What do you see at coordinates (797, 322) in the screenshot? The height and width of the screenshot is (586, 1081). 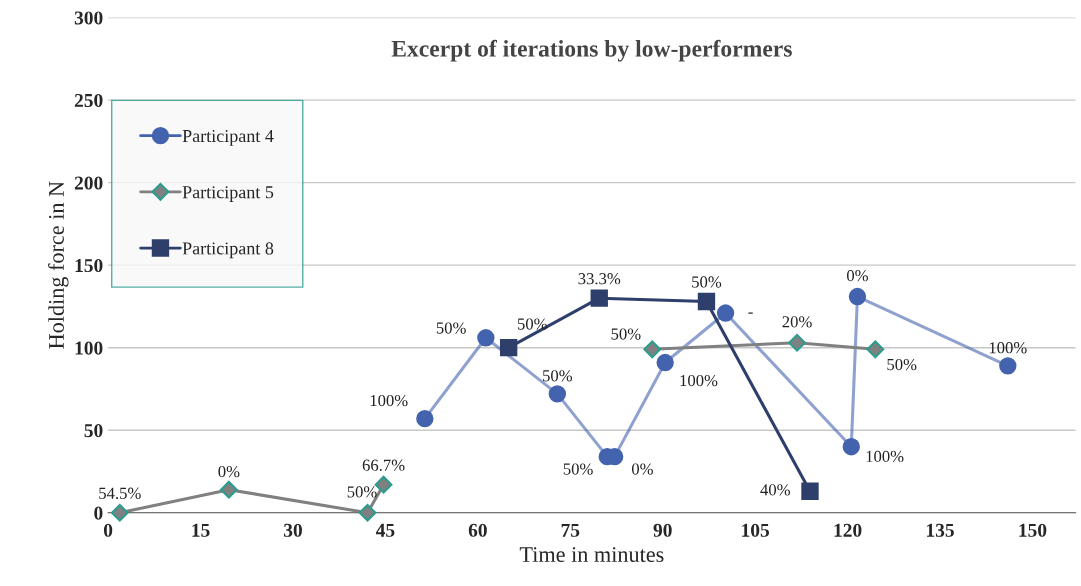 I see `annotation: 20%` at bounding box center [797, 322].